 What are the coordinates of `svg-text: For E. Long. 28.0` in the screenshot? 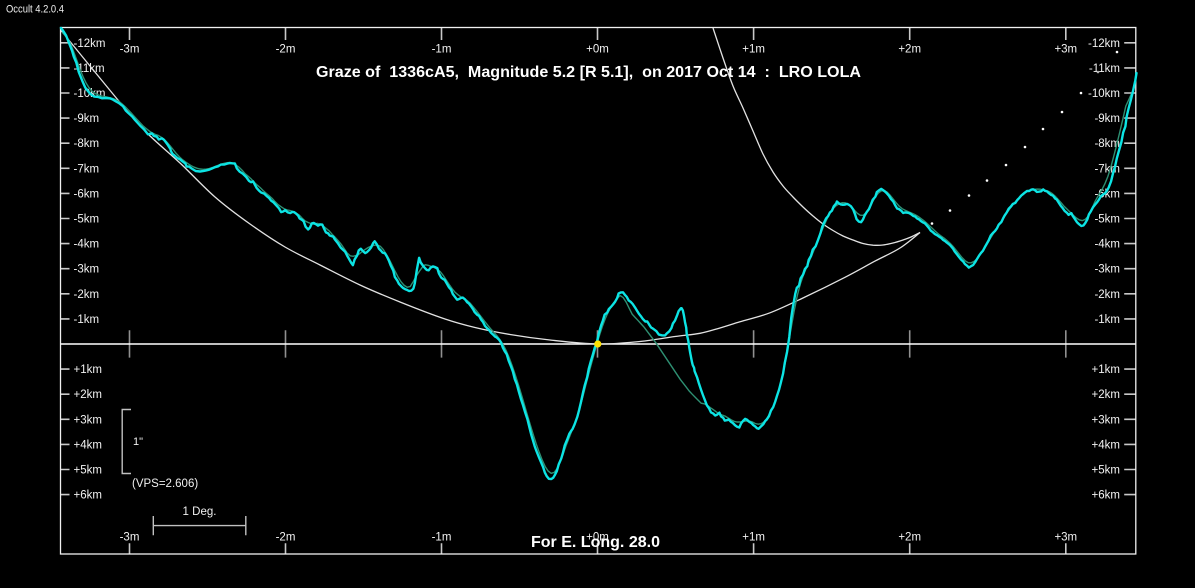 It's located at (595, 542).